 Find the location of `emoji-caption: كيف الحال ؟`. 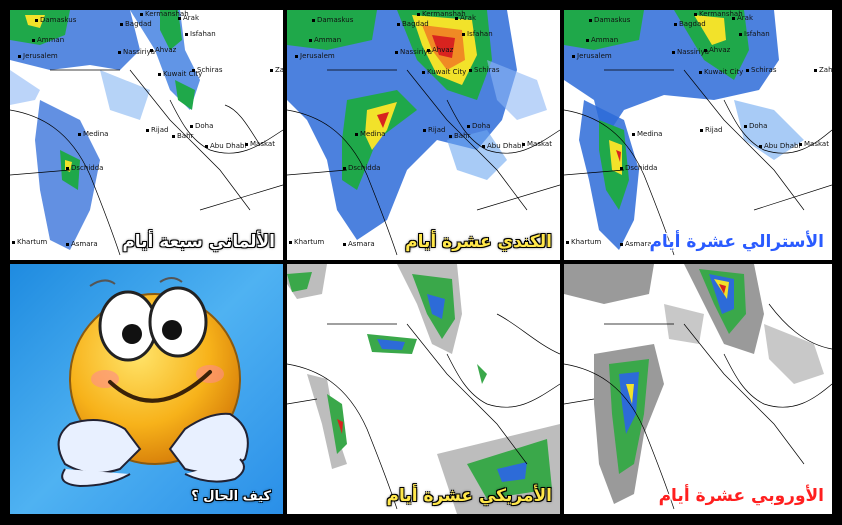

emoji-caption: كيف الحال ؟ is located at coordinates (231, 496).